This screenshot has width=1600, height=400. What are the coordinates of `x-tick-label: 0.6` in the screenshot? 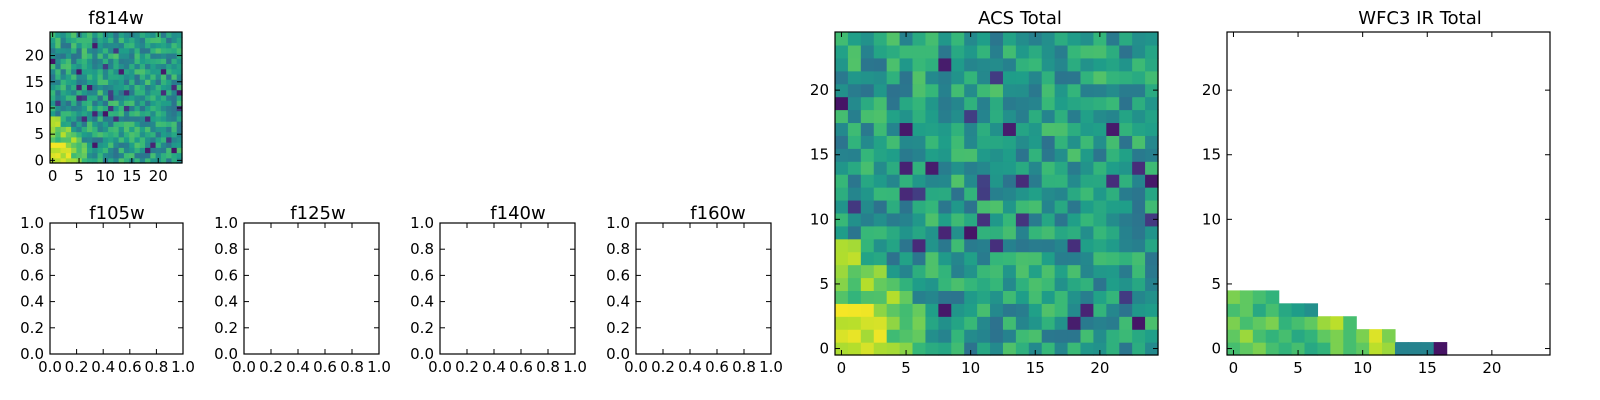 It's located at (717, 367).